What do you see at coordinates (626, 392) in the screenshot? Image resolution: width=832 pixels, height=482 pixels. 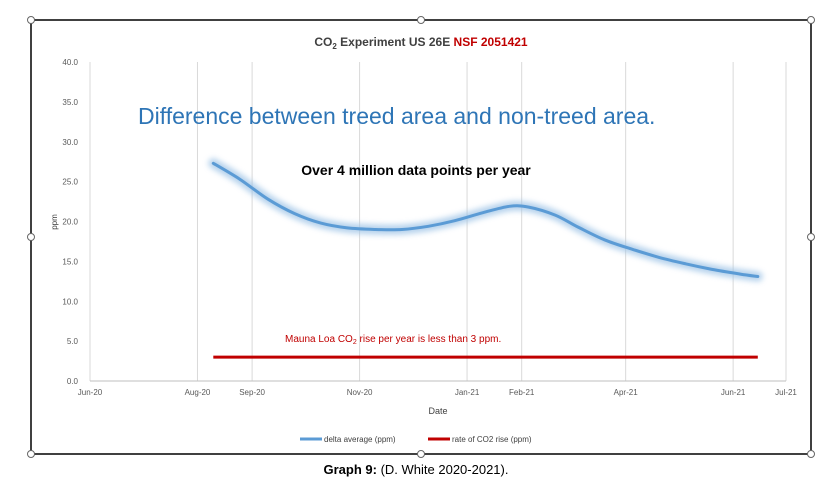 I see `x-tick-label: Apr-21` at bounding box center [626, 392].